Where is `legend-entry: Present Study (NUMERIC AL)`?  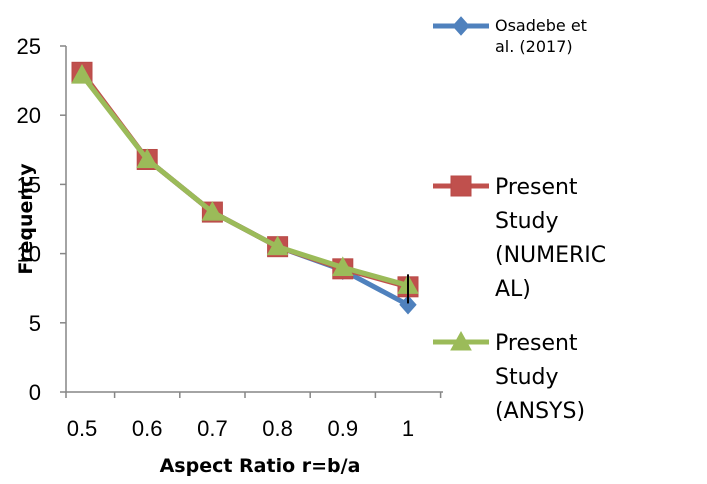
legend-entry: Present Study (NUMERIC AL) is located at coordinates (519, 238).